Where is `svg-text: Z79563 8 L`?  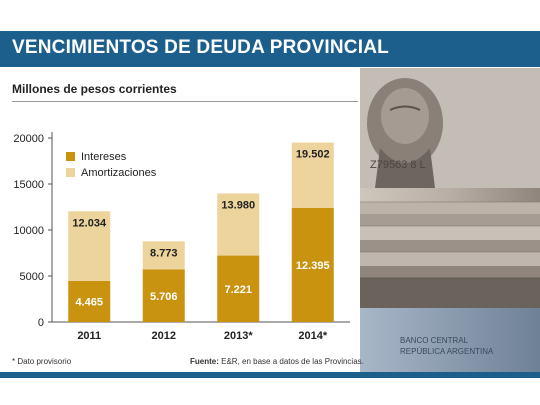 svg-text: Z79563 8 L is located at coordinates (398, 165).